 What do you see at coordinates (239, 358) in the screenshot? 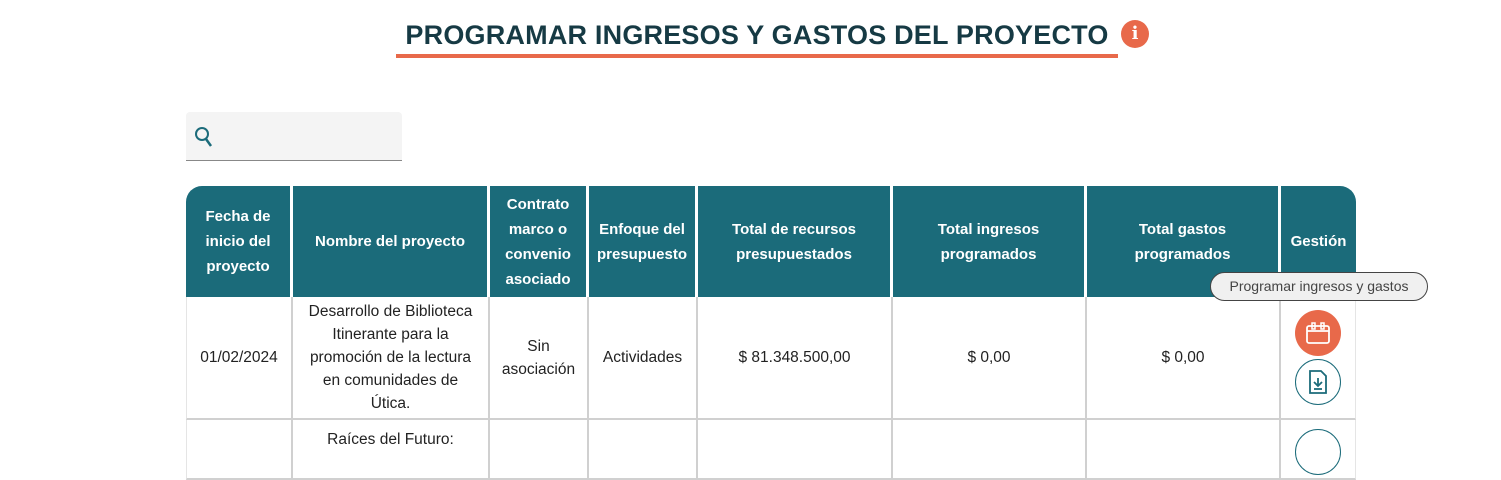
I see `cell-fecha: 01/02/2024` at bounding box center [239, 358].